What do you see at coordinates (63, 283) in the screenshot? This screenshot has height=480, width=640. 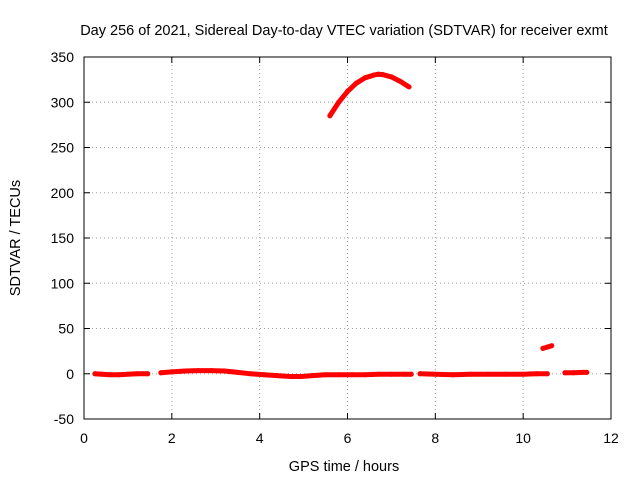 I see `y-tick-label: 100` at bounding box center [63, 283].